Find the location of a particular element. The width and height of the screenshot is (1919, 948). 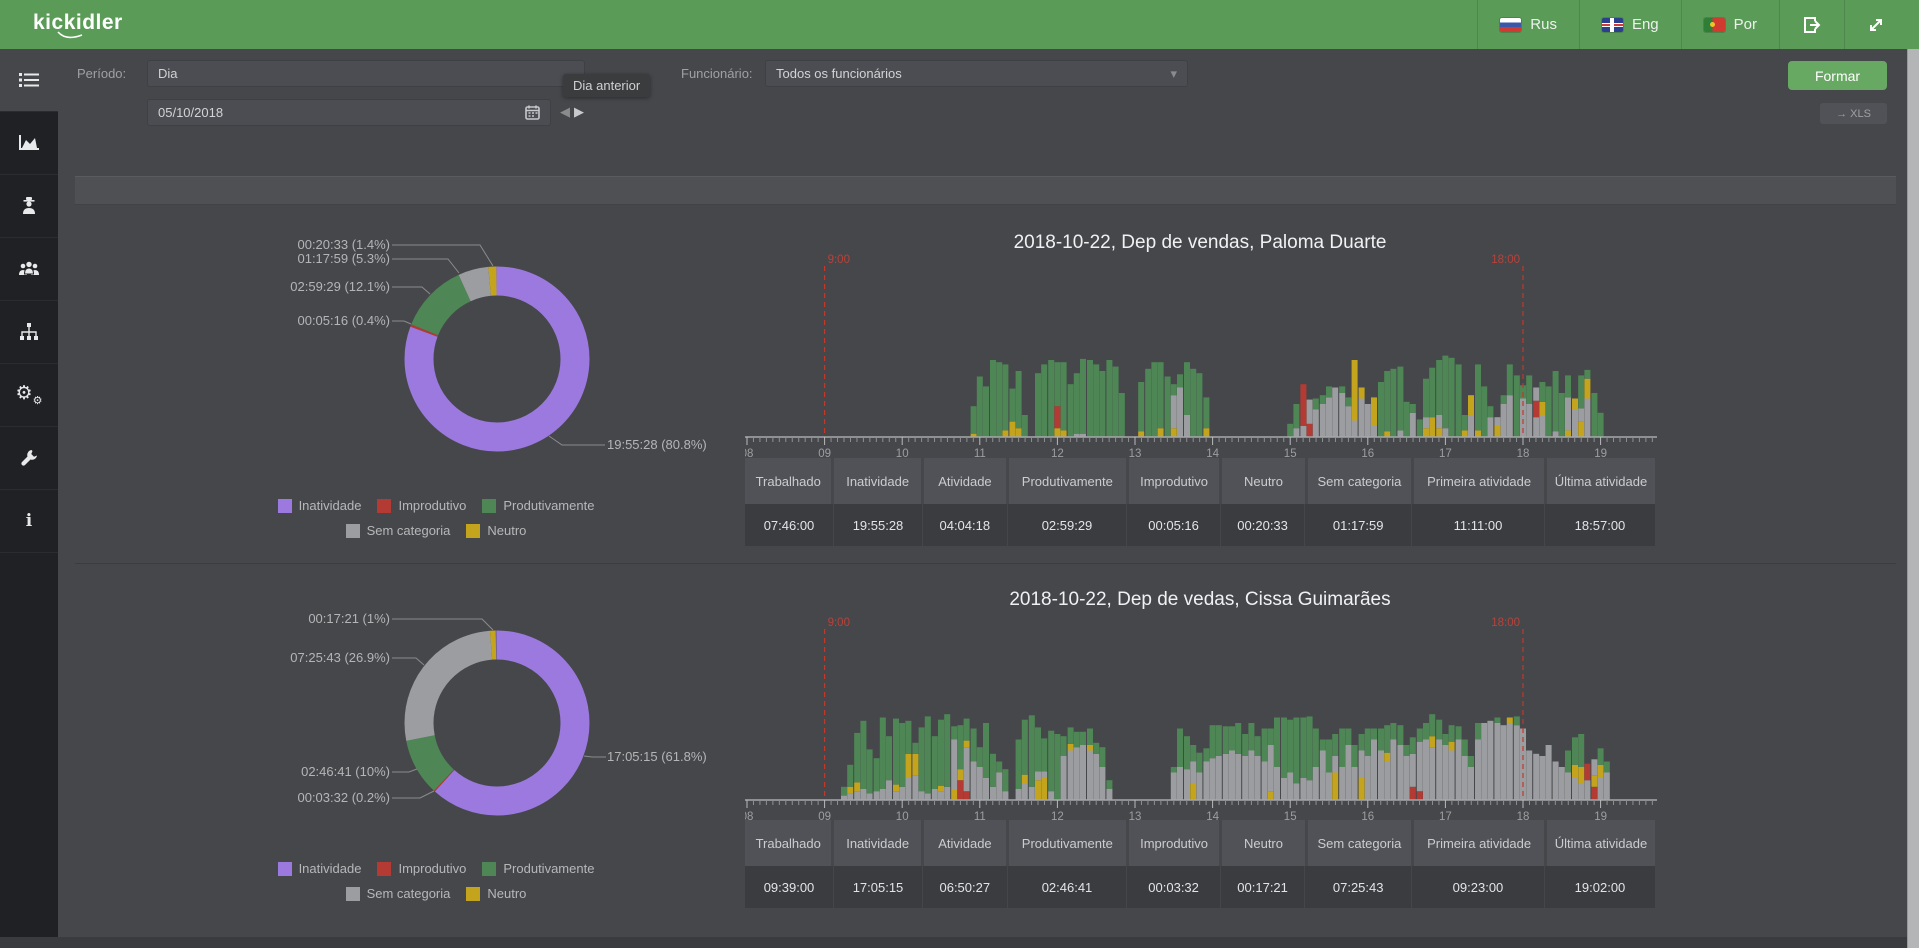

sidebar-item-settings: ⚙⚙ is located at coordinates (29, 395).